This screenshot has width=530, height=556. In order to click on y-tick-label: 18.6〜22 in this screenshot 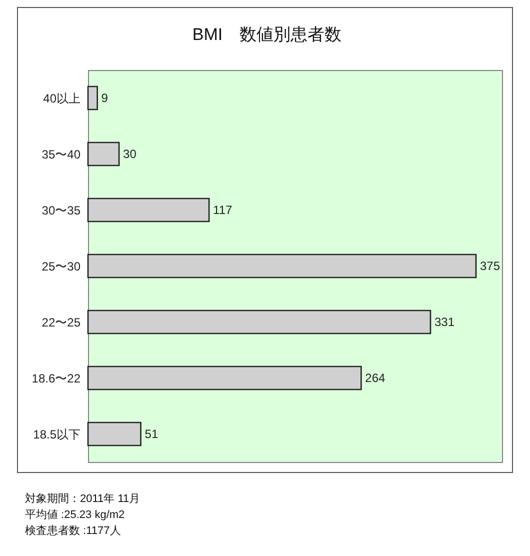, I will do `click(56, 379)`.